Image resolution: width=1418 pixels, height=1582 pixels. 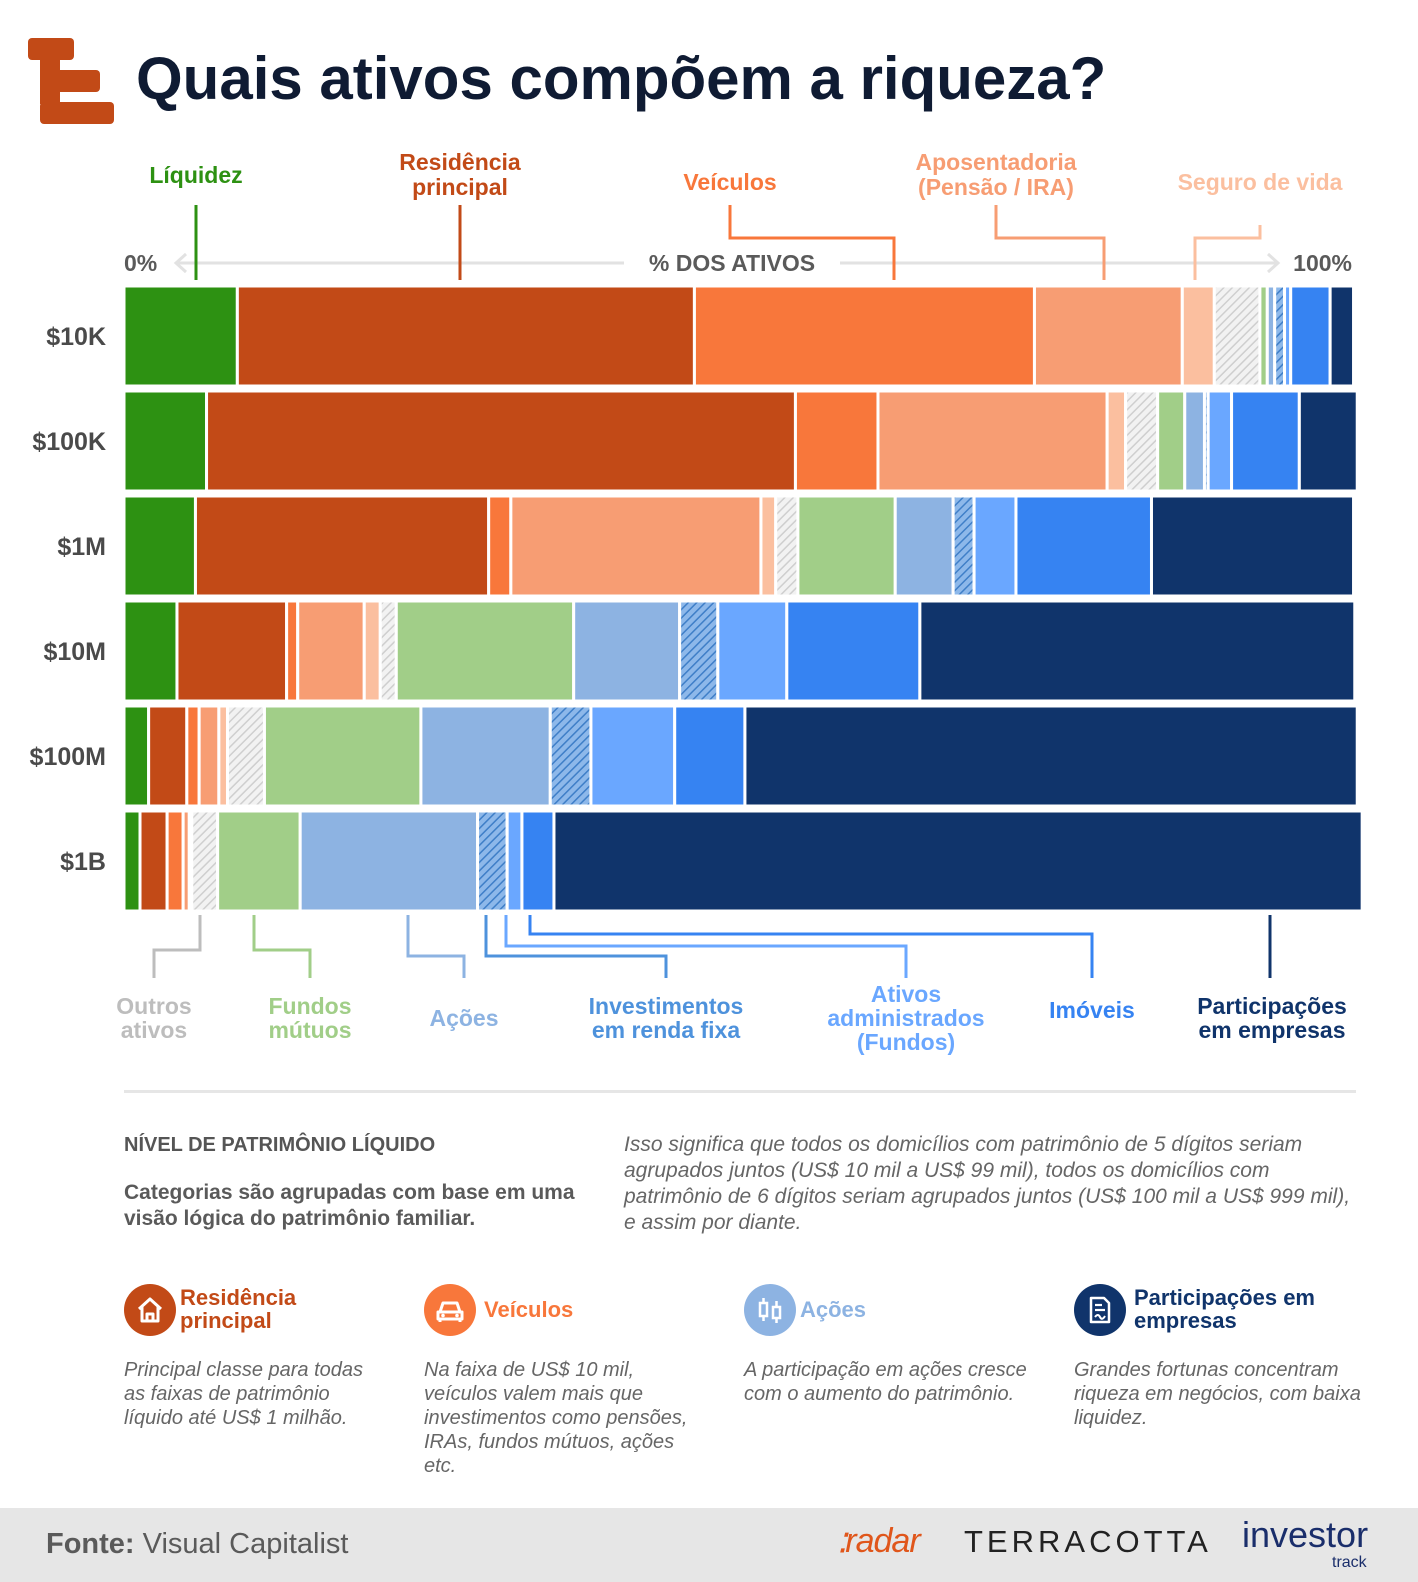 I want to click on legend-label-fundos: Ativos, so click(x=906, y=994).